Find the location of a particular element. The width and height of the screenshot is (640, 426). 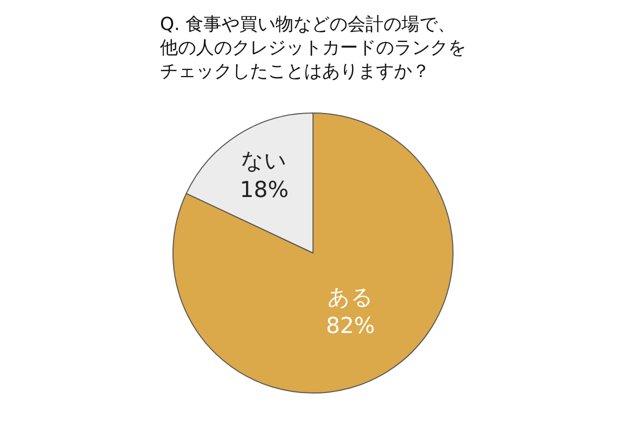

data-label: 18% is located at coordinates (264, 190).